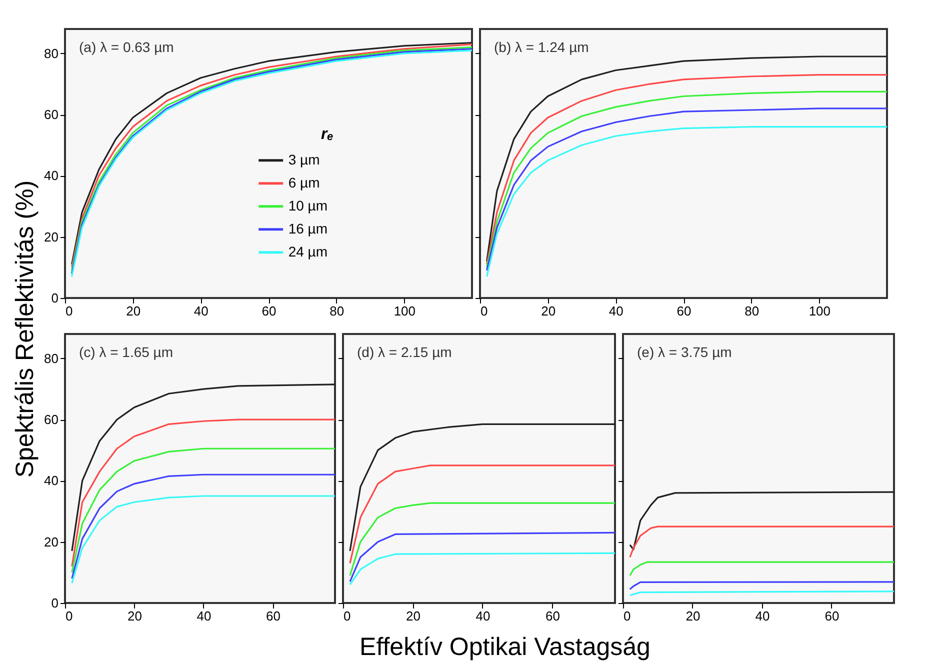 This screenshot has width=946, height=667. Describe the element at coordinates (126, 47) in the screenshot. I see `annotation: (a) λ = 0.63 µm` at that location.